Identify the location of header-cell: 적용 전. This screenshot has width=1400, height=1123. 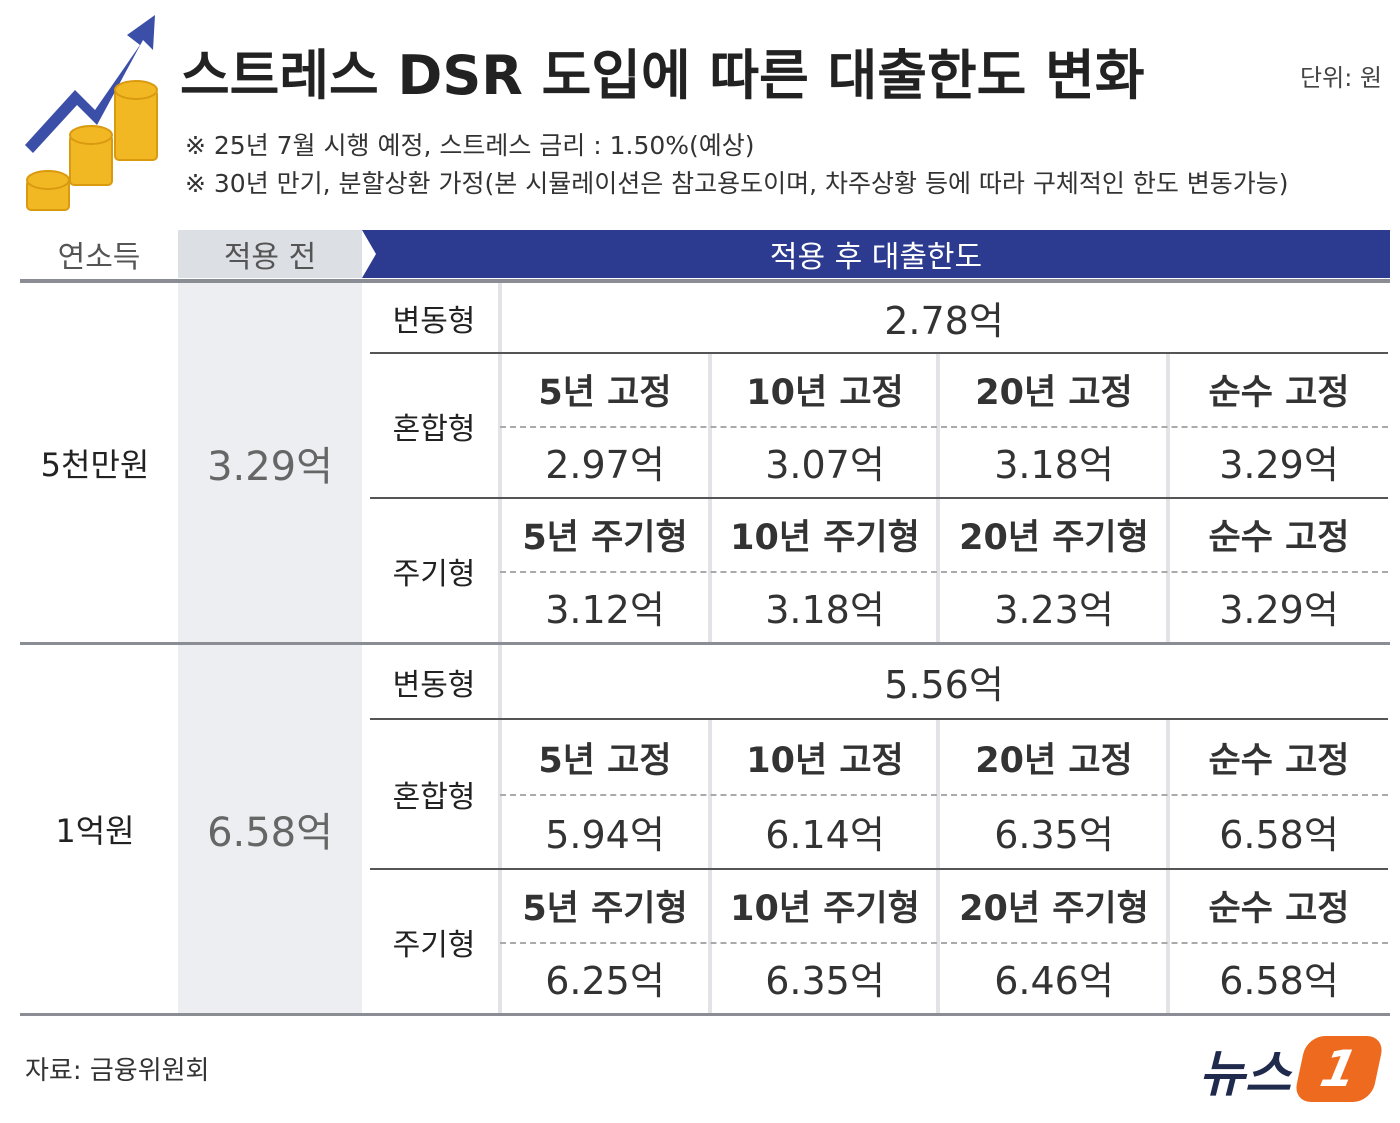
(270, 254).